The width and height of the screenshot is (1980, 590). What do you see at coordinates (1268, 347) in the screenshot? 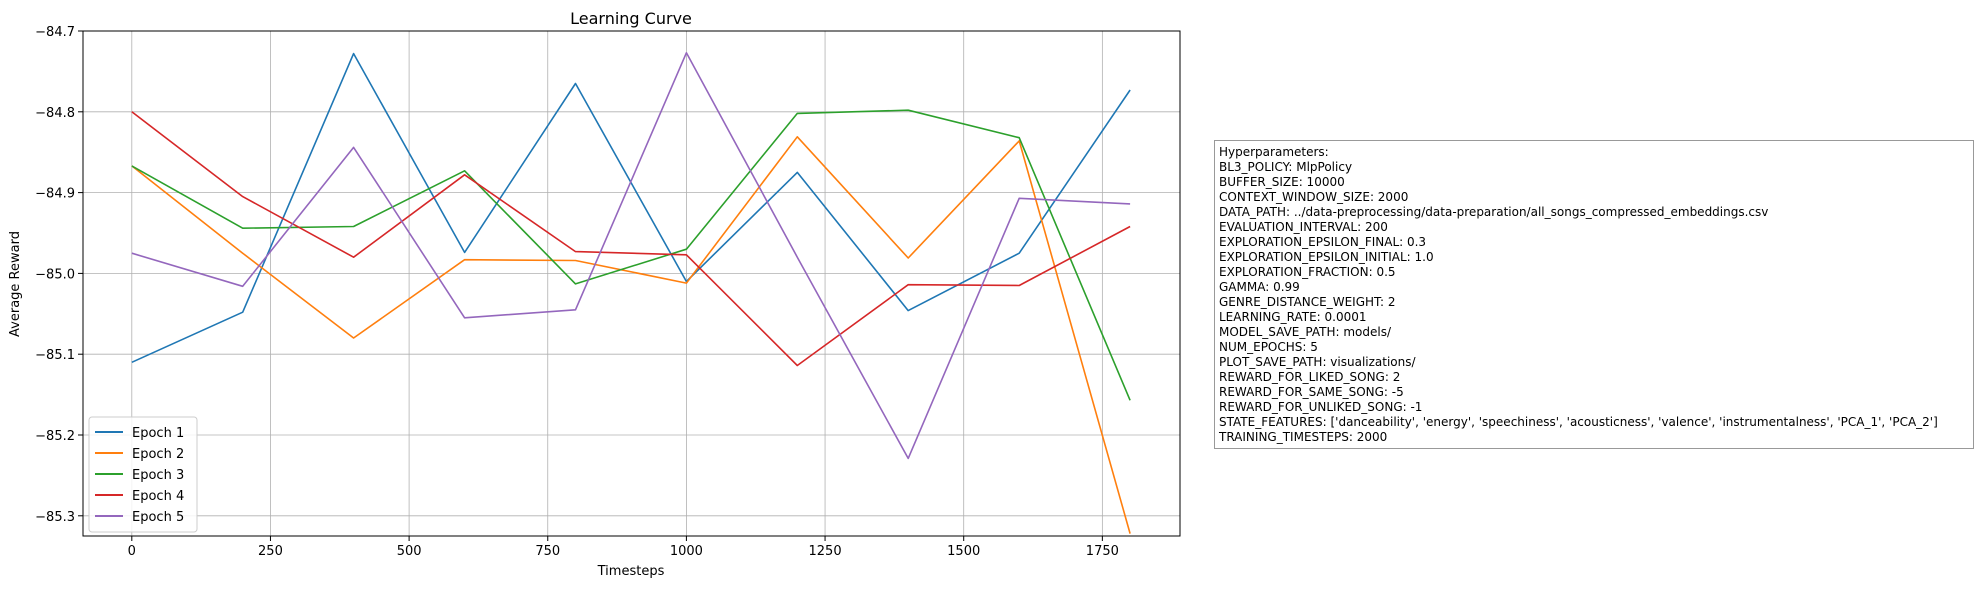
I see `hyperparameter-line: NUM_EPOCHS: 5` at bounding box center [1268, 347].